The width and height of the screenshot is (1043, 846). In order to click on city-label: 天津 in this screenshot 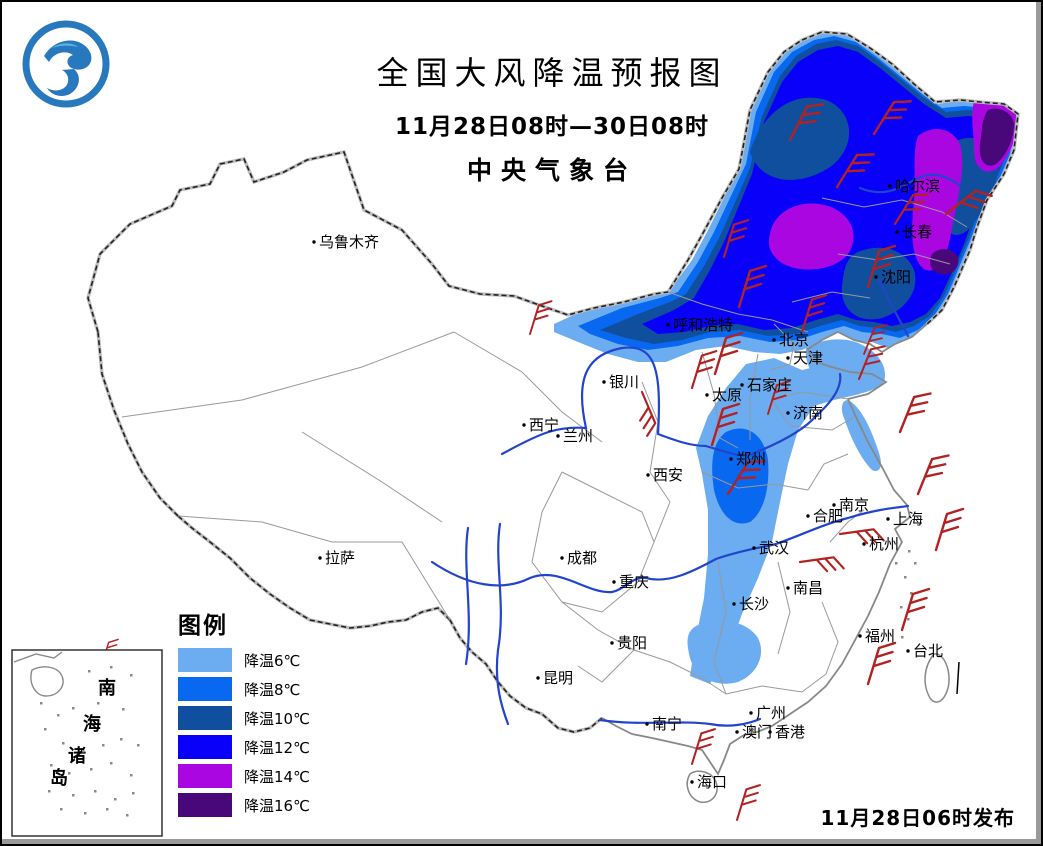, I will do `click(808, 358)`.